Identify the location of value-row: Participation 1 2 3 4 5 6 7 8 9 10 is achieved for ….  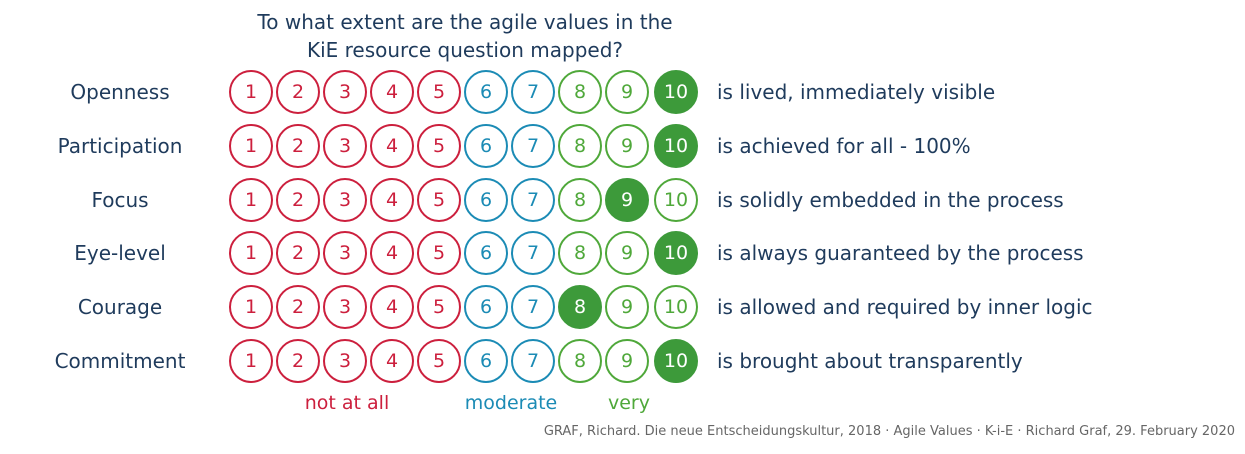
(622, 145).